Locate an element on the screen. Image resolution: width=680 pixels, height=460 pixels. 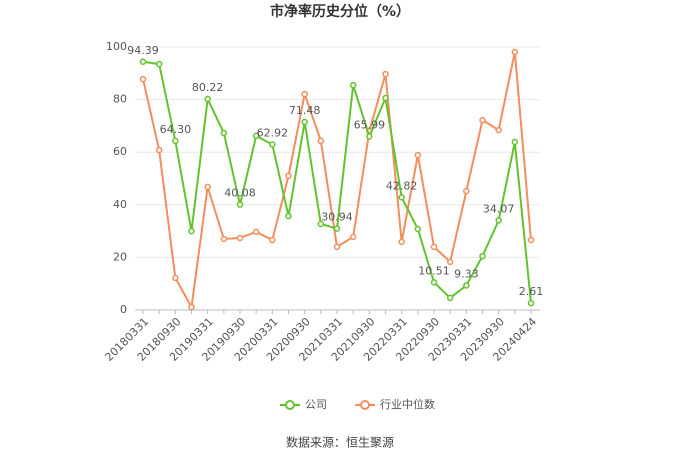
y-tick-label: 0 is located at coordinates (123, 309).